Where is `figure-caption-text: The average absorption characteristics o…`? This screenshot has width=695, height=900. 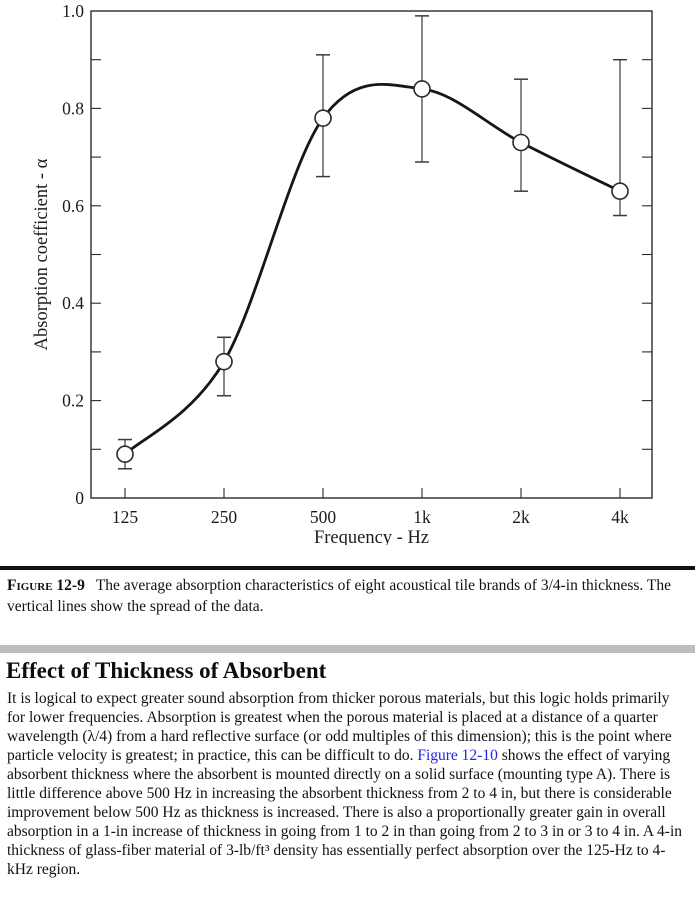
figure-caption-text: The average absorption characteristics o… is located at coordinates (339, 596).